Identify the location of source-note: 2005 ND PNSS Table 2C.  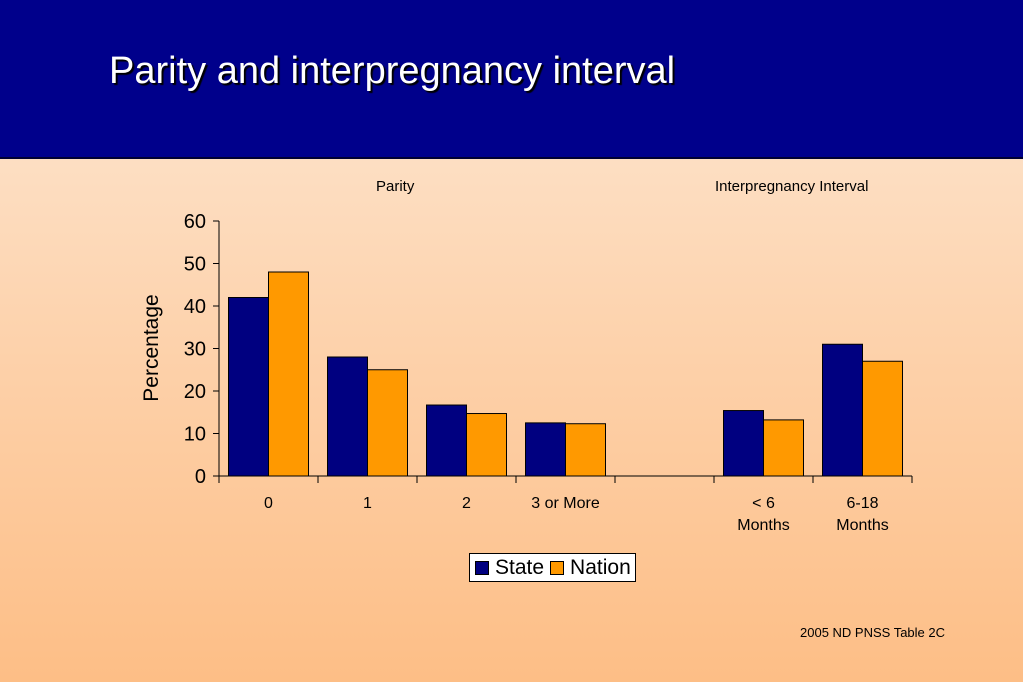
(873, 632).